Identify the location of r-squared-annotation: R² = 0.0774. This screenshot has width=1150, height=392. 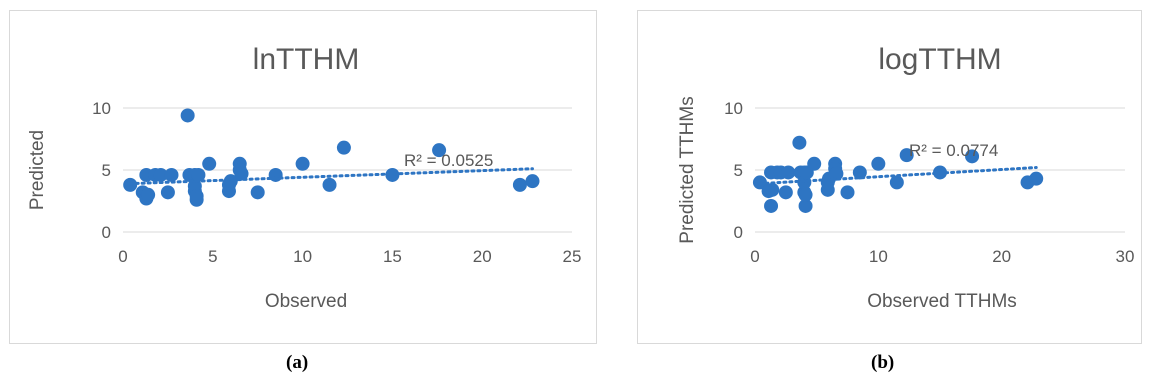
(953, 150).